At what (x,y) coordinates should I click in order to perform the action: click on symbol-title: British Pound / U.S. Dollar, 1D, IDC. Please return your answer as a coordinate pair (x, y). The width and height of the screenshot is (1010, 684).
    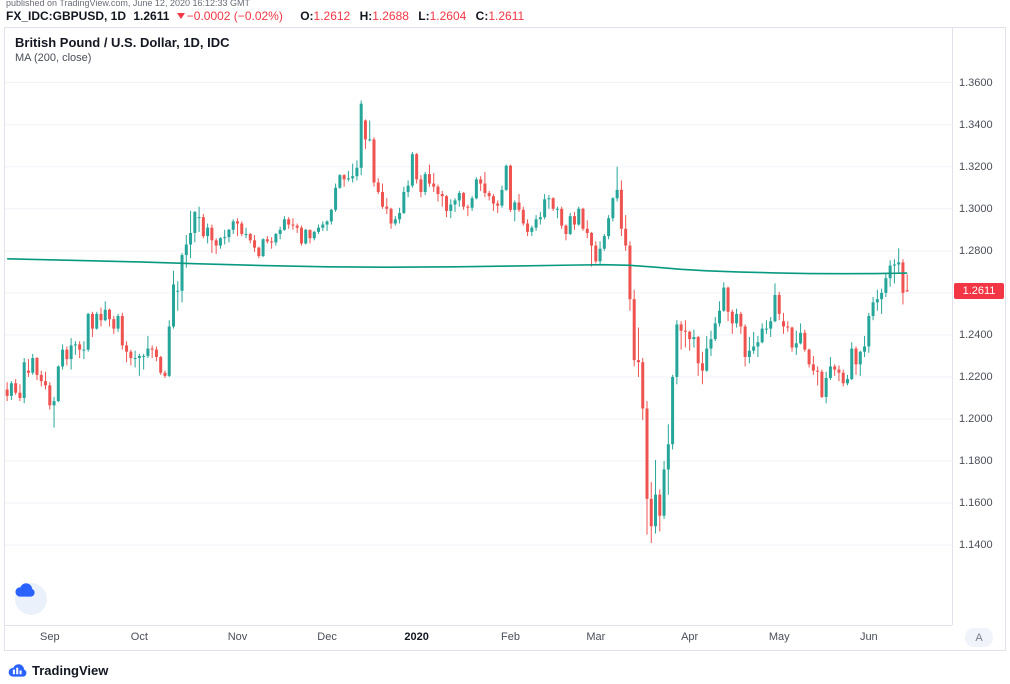
    Looking at the image, I should click on (122, 42).